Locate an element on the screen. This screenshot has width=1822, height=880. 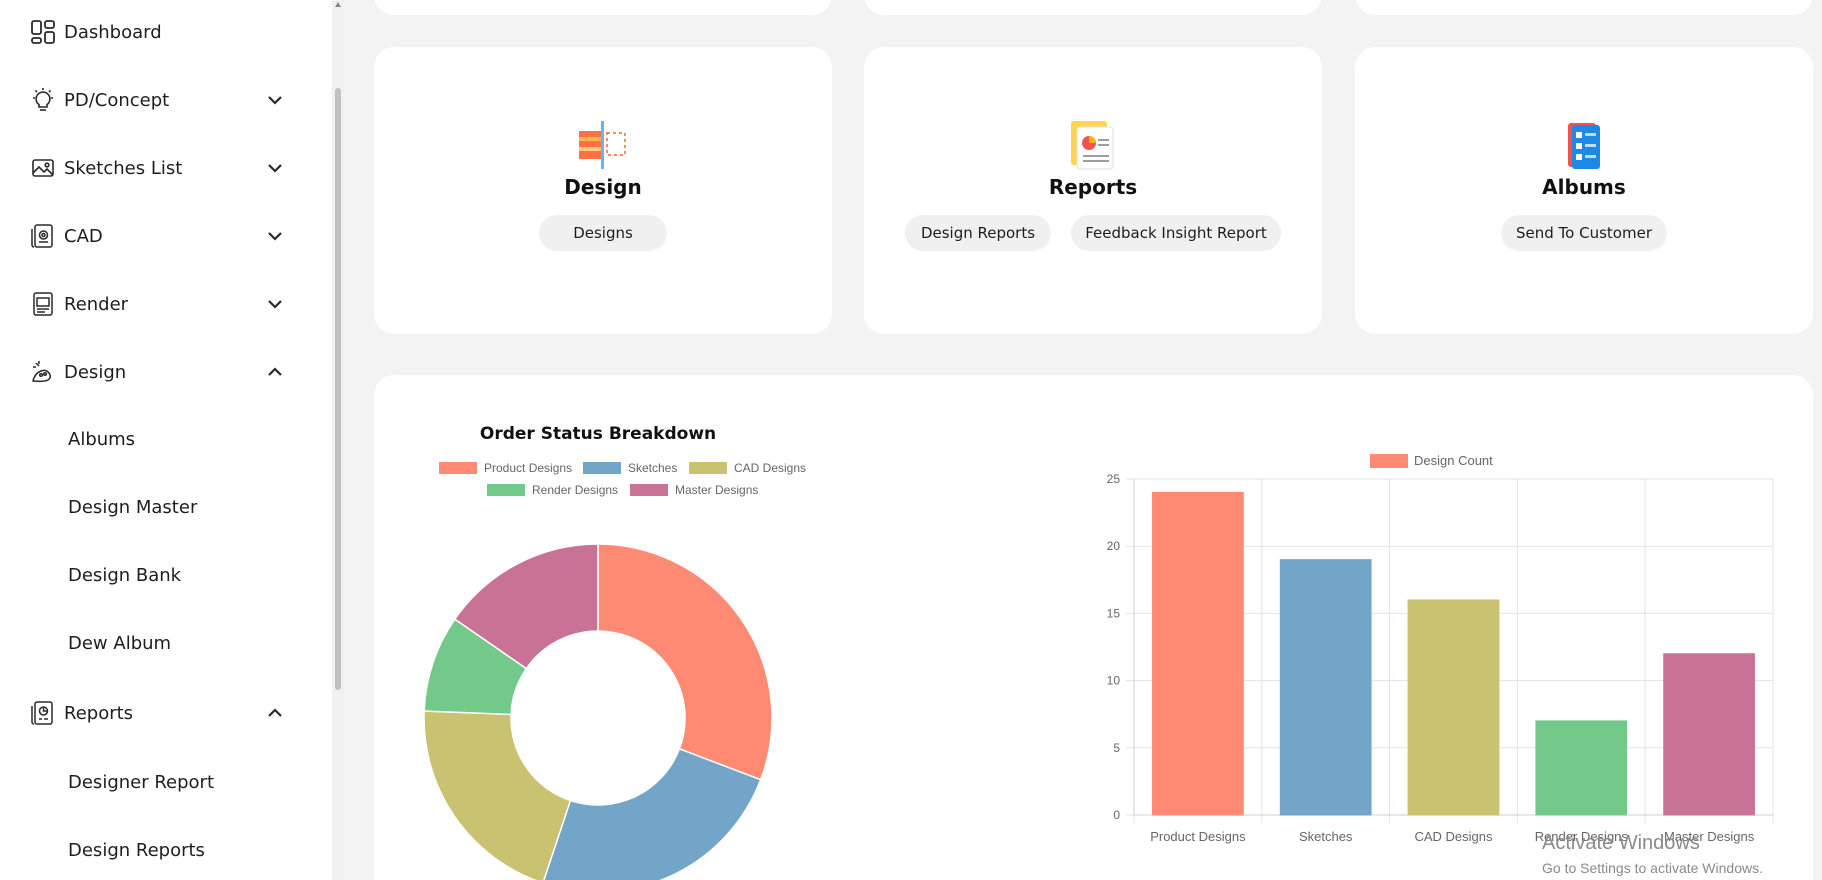
sidebar-subitem-design-bank: Design Bank is located at coordinates (166, 575).